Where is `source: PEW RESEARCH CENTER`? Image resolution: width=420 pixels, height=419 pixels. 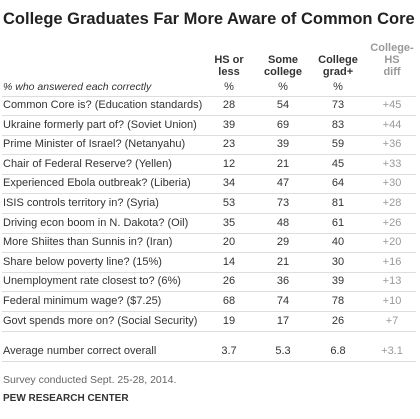
source: PEW RESEARCH CENTER is located at coordinates (66, 398).